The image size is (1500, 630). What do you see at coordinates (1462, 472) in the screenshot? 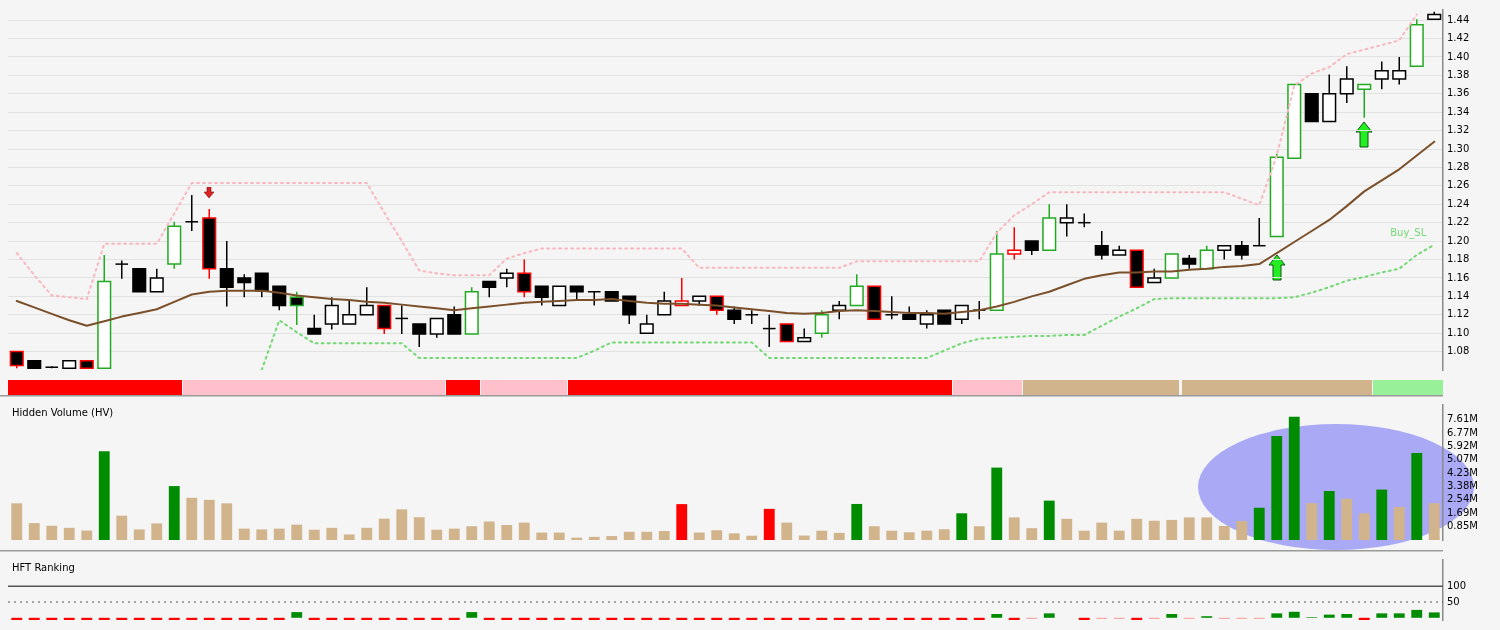
I see `y-tick-label: 4.23M` at bounding box center [1462, 472].